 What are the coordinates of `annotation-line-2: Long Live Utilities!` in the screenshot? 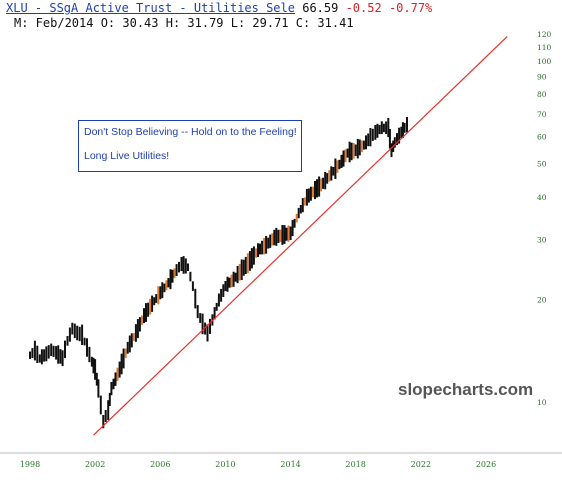 It's located at (127, 156).